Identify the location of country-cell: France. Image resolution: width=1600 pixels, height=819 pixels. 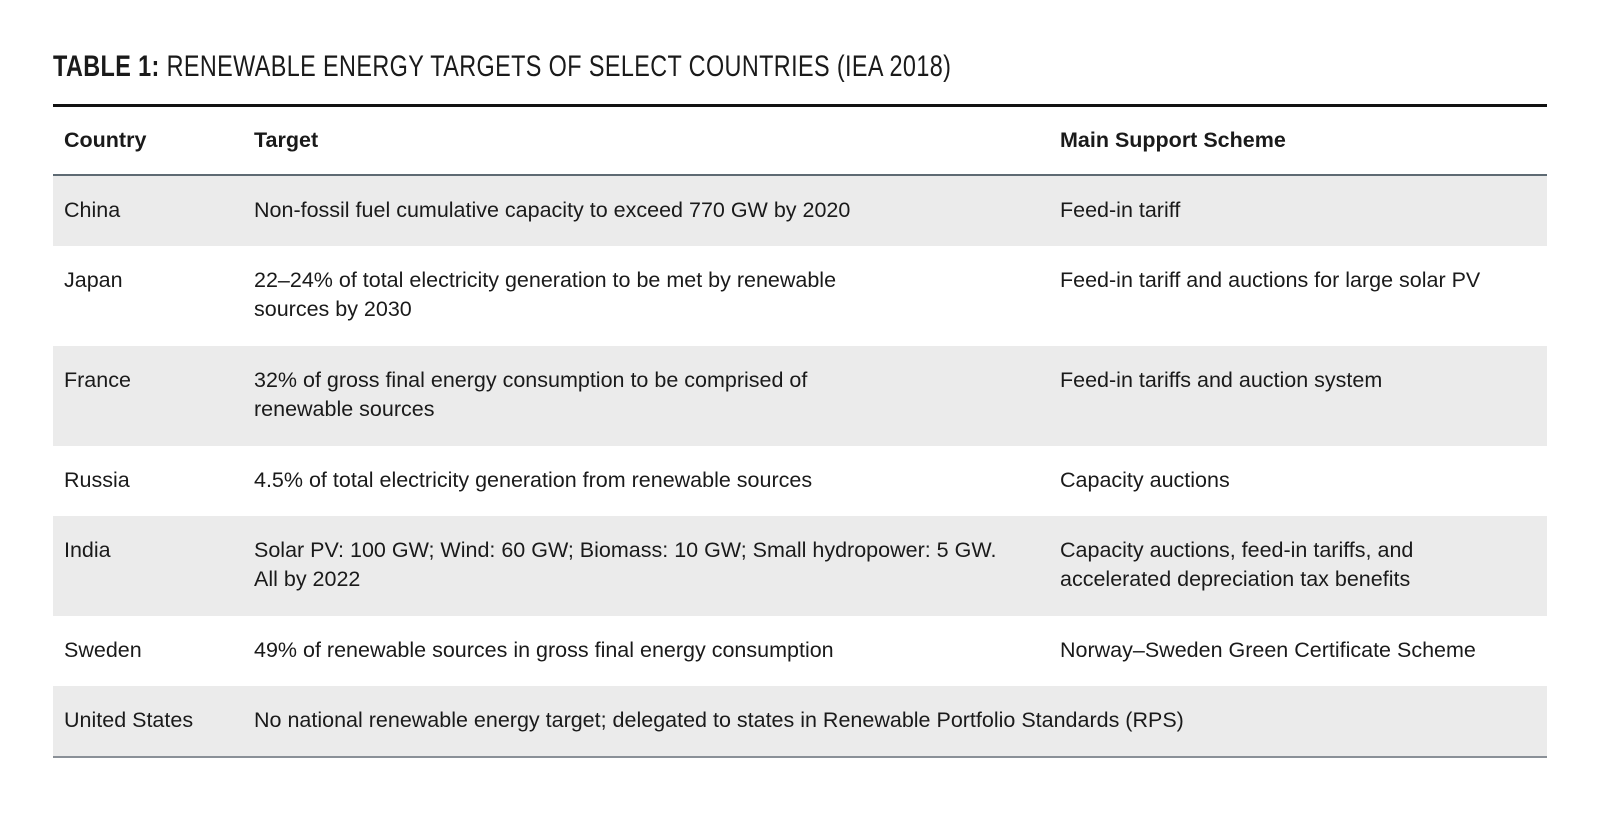
(148, 396).